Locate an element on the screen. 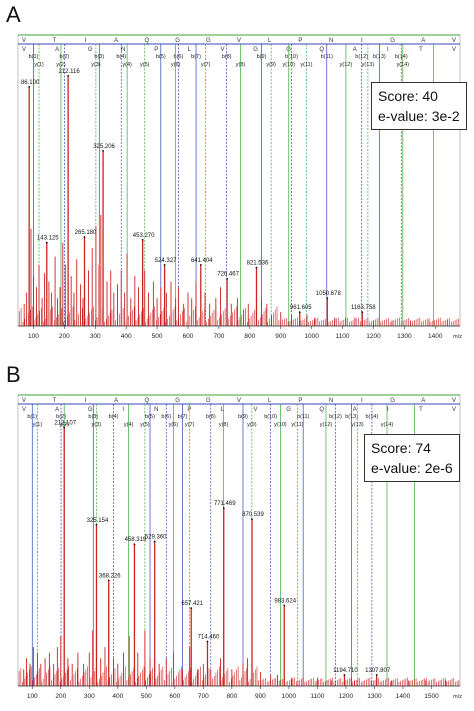 This screenshot has height=711, width=474. peak-label: 983.624 is located at coordinates (285, 601).